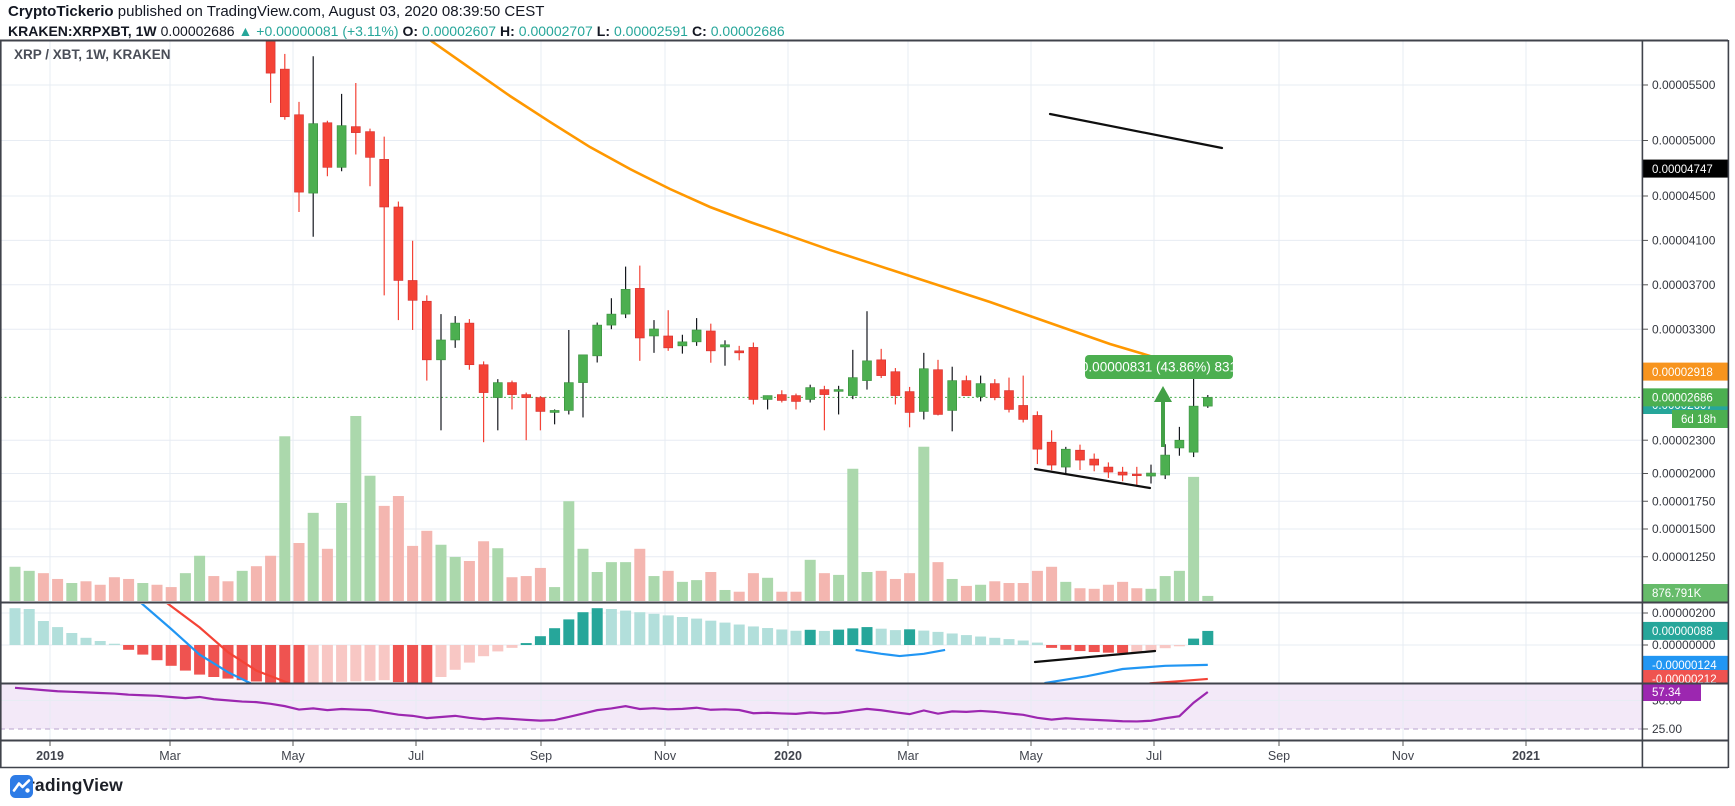 This screenshot has width=1735, height=806. Describe the element at coordinates (1700, 419) in the screenshot. I see `countdown-label` at that location.